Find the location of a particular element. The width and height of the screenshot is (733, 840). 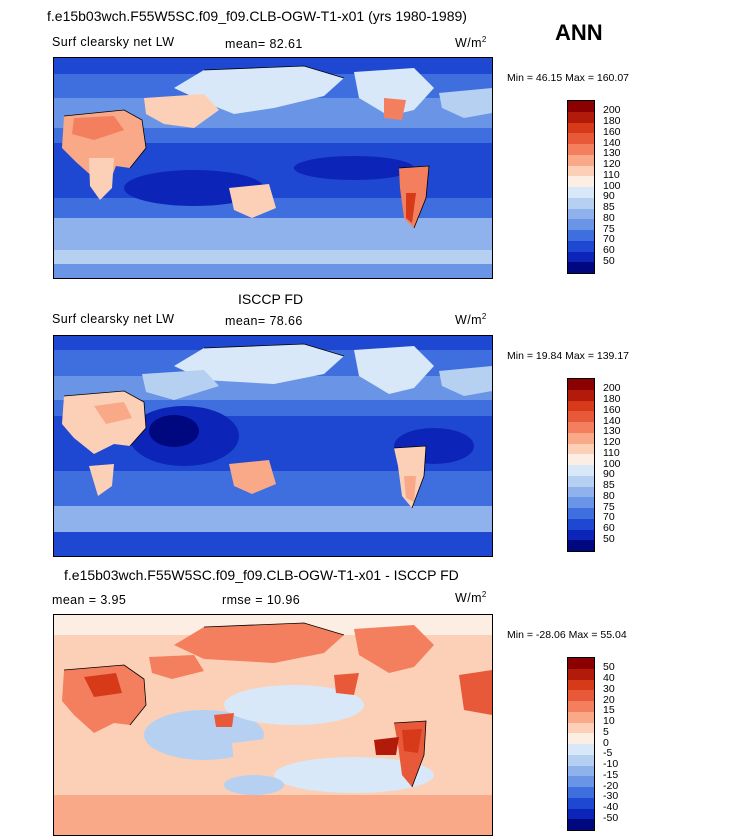

panel3-rmse: rmse = 10.96 is located at coordinates (261, 600).